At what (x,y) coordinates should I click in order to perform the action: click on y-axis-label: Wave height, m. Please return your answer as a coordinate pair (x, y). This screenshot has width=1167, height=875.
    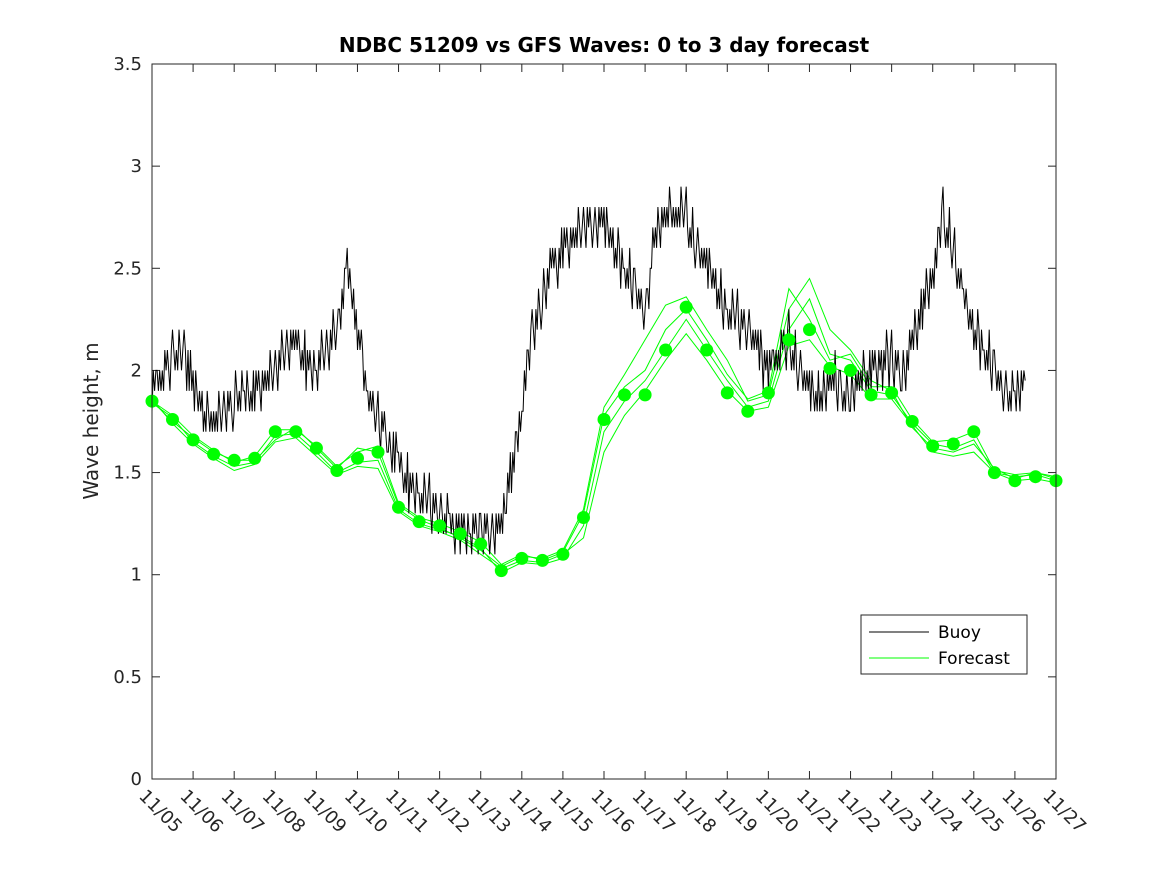
    Looking at the image, I should click on (91, 420).